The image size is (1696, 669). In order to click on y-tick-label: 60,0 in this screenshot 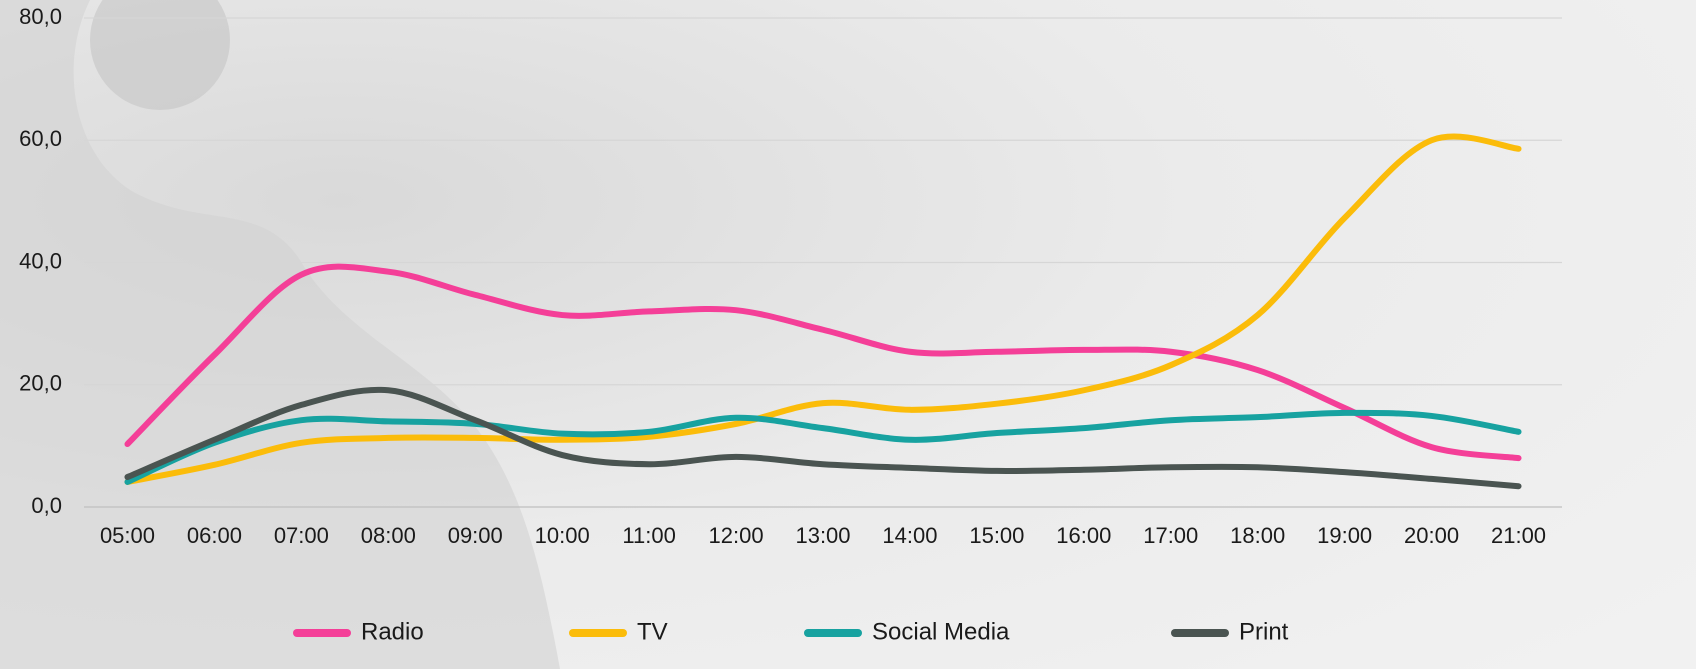, I will do `click(40, 138)`.